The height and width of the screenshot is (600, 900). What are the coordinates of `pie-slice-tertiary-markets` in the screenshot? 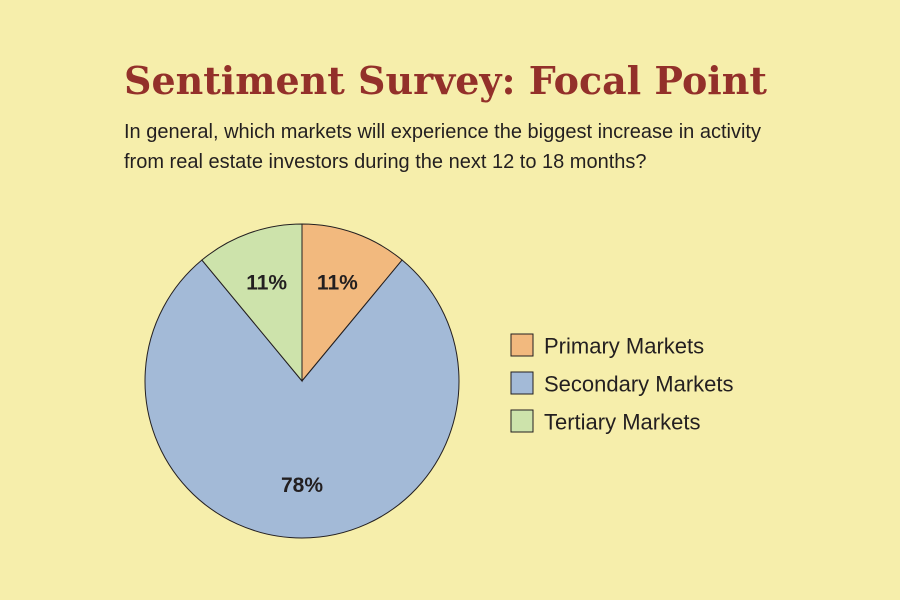 It's located at (252, 303).